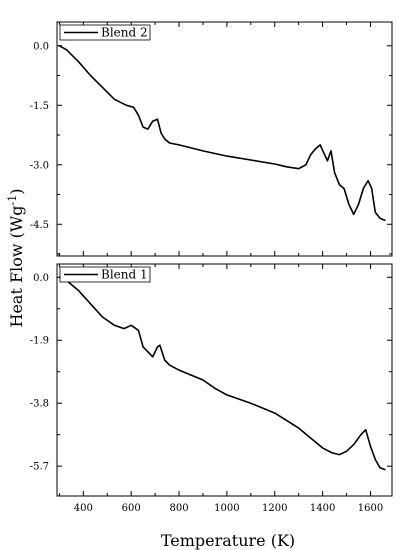  What do you see at coordinates (131, 508) in the screenshot?
I see `x-tick-label: 600` at bounding box center [131, 508].